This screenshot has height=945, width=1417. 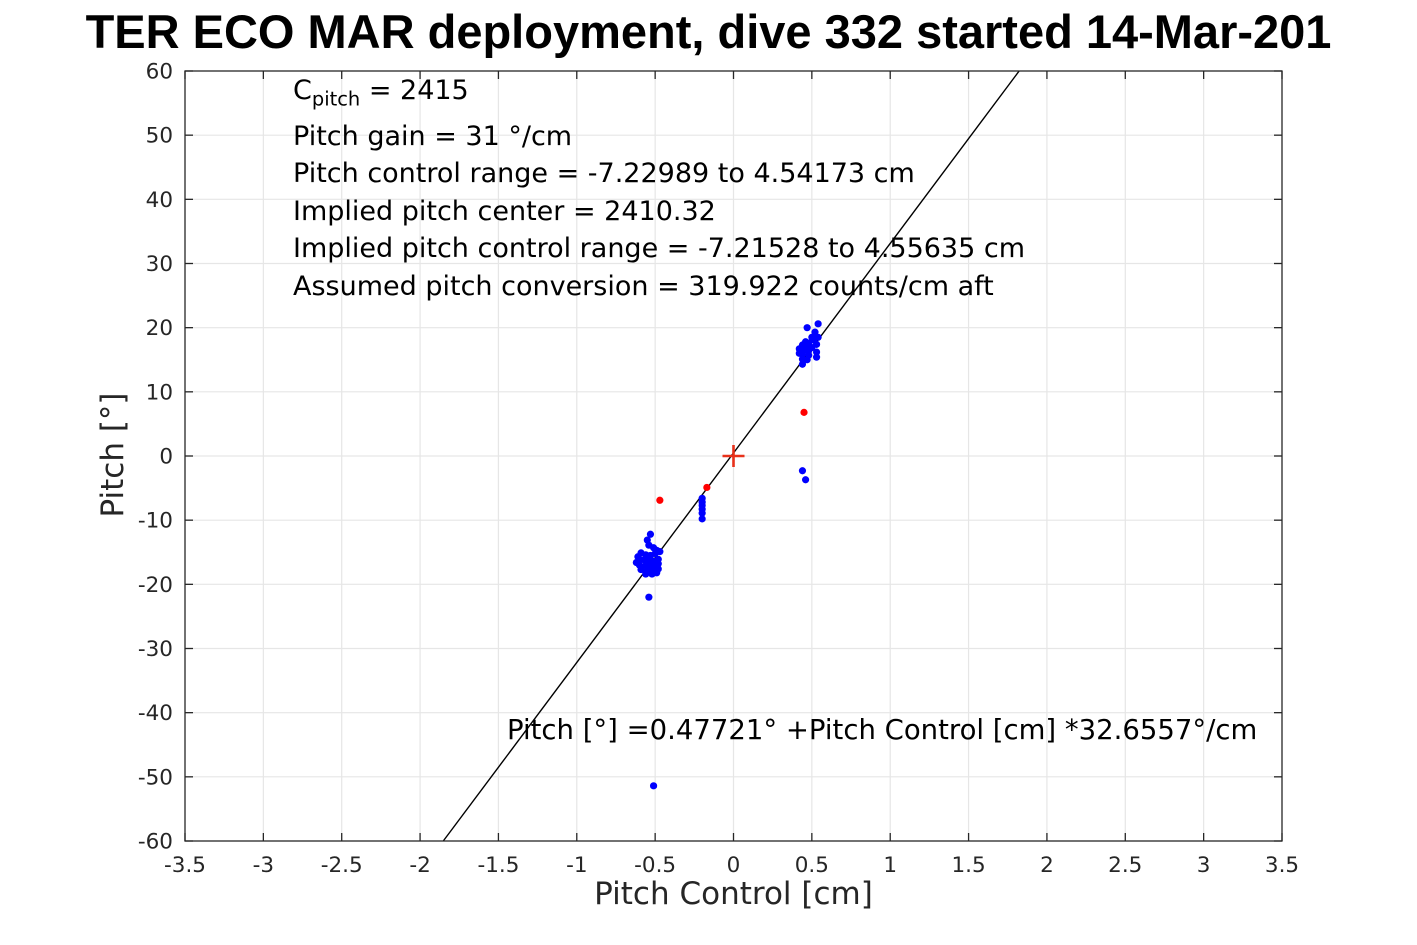 What do you see at coordinates (336, 99) in the screenshot?
I see `cpitch-subscript: pitch` at bounding box center [336, 99].